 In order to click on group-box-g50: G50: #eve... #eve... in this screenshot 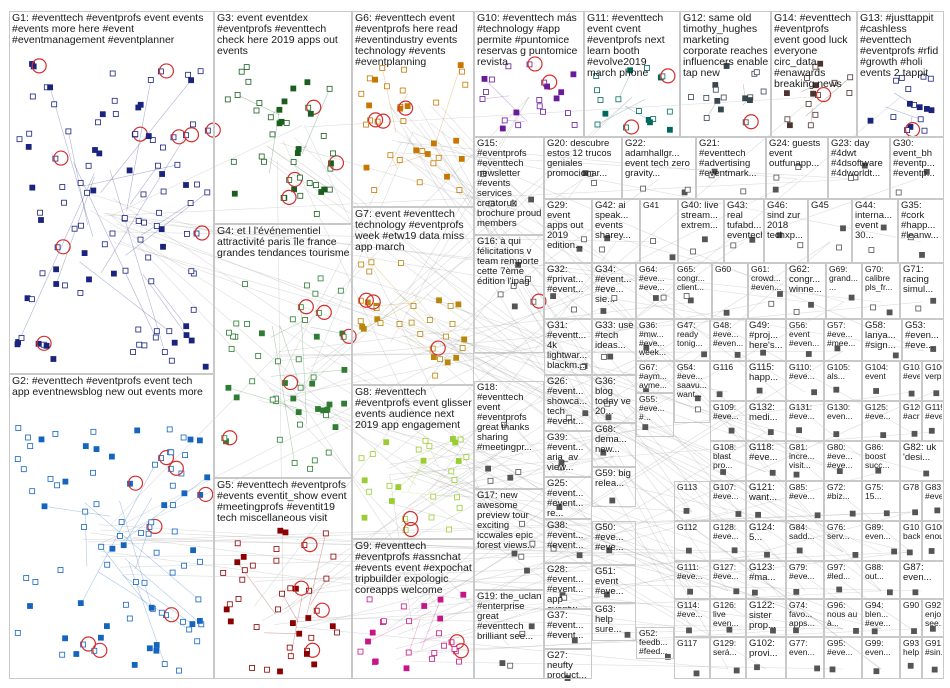, I will do `click(614, 543)`.